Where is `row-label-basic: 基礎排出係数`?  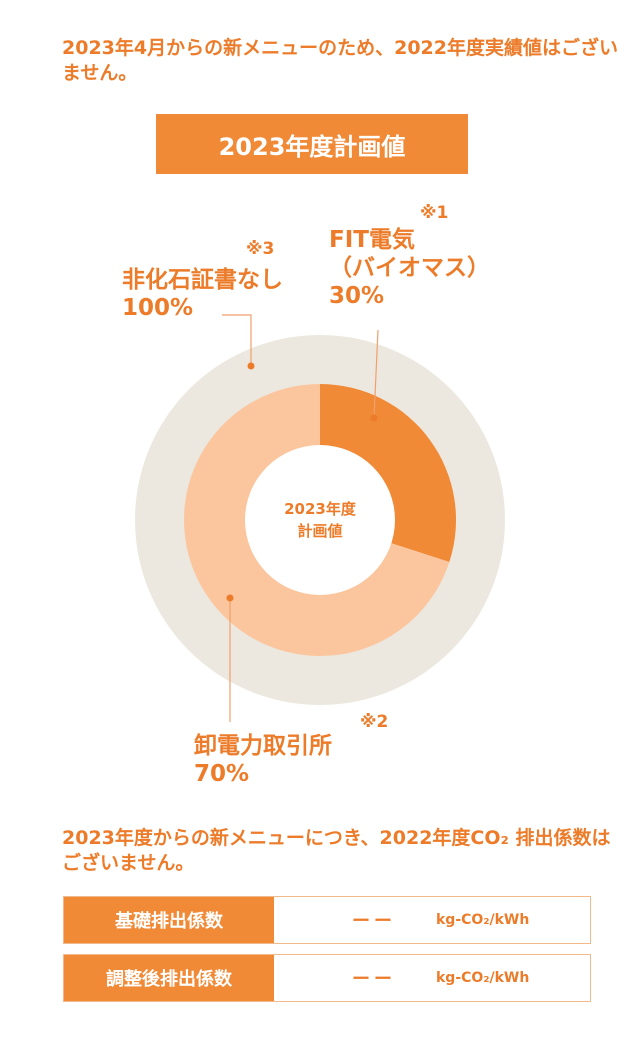 row-label-basic: 基礎排出係数 is located at coordinates (169, 920).